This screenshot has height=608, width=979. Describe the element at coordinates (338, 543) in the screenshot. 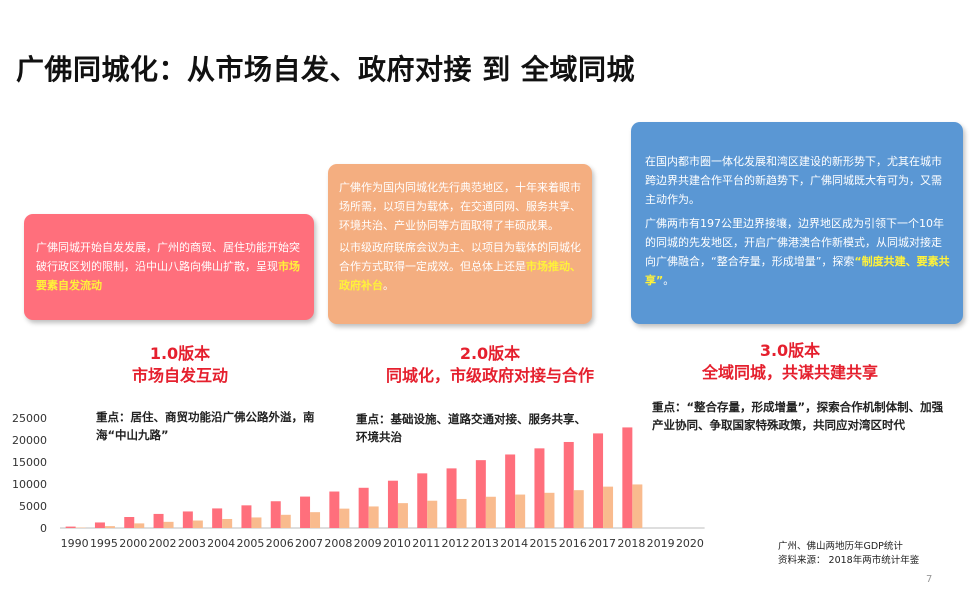

I see `x-tick-label: 2008` at that location.